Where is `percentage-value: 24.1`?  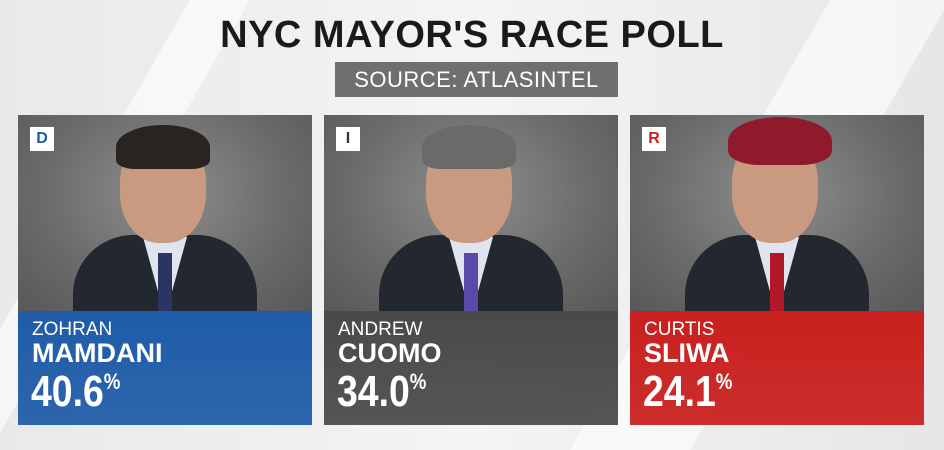
percentage-value: 24.1 is located at coordinates (679, 391).